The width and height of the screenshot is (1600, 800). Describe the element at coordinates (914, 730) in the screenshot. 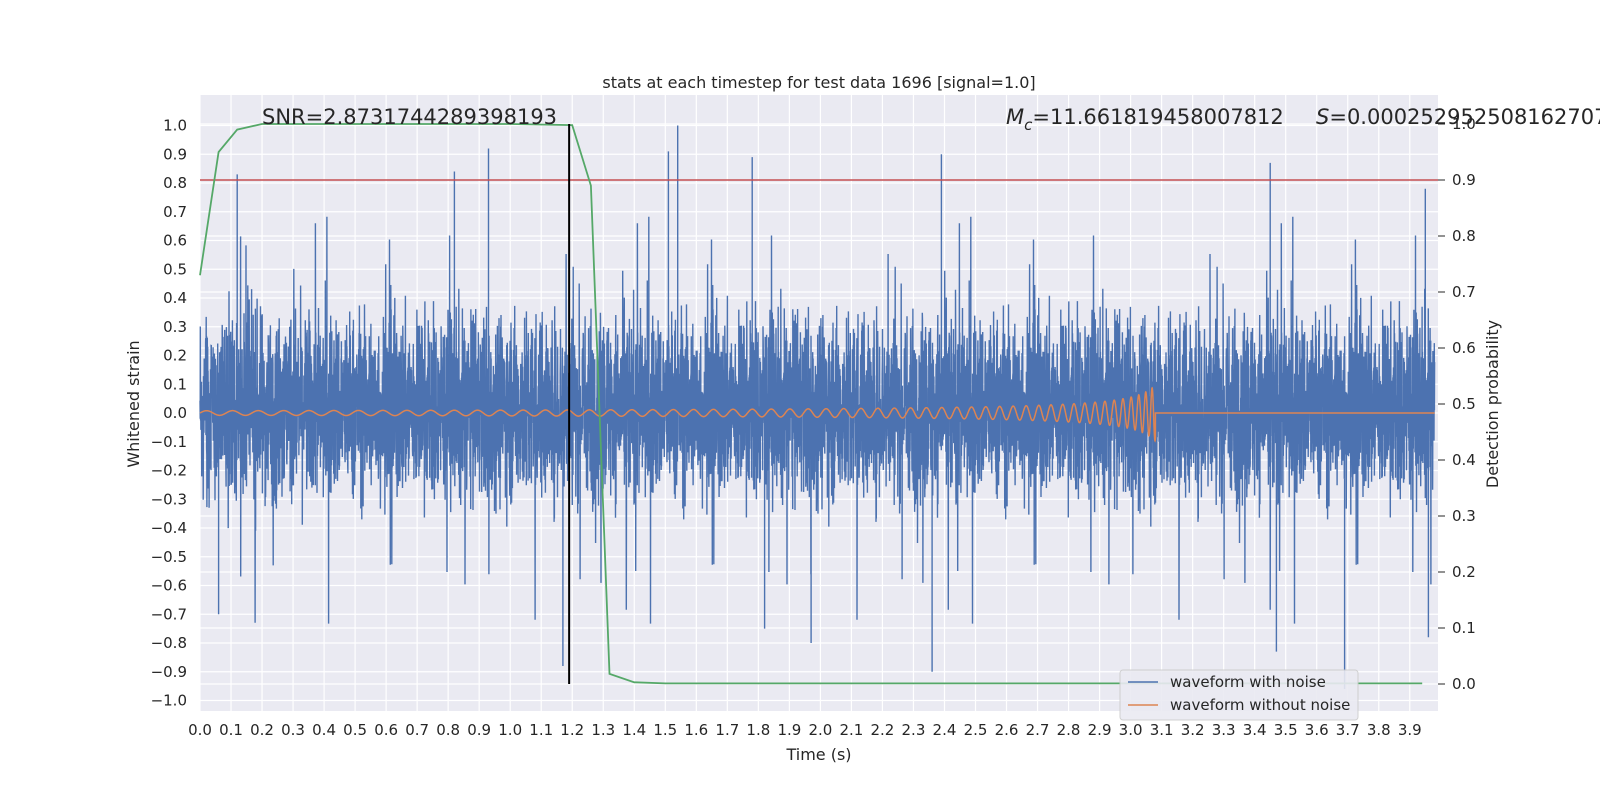

I see `x-tick-label: 2.3` at that location.